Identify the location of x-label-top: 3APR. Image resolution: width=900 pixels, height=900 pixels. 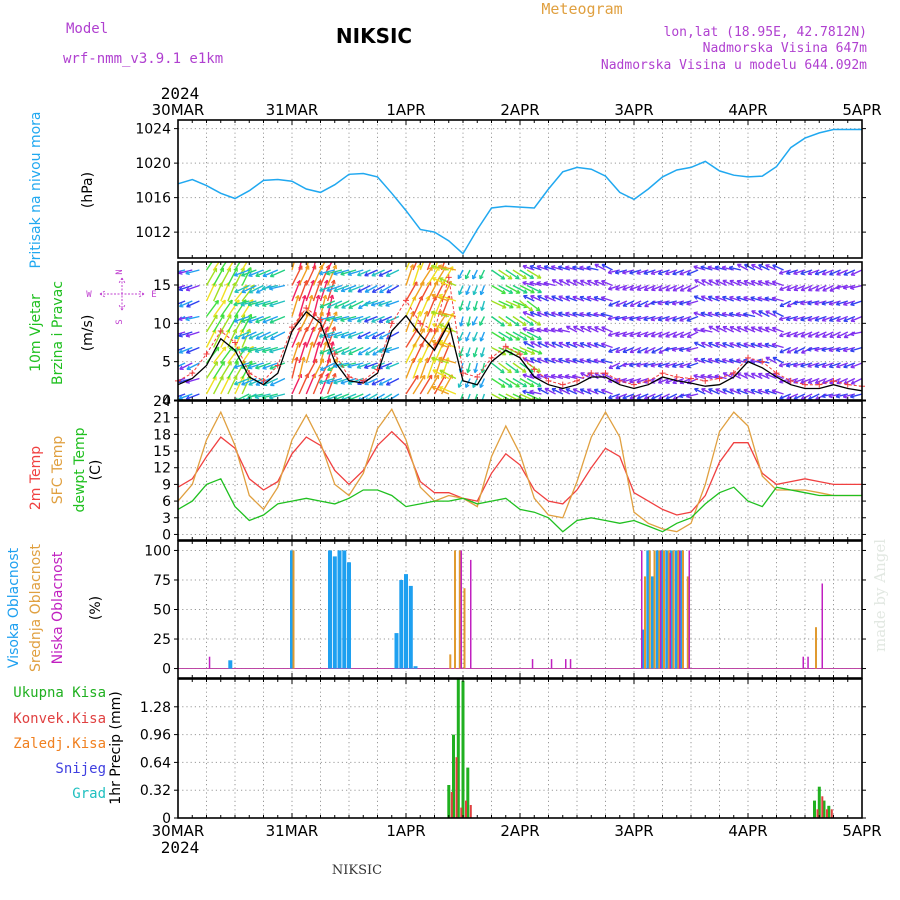
(633, 110).